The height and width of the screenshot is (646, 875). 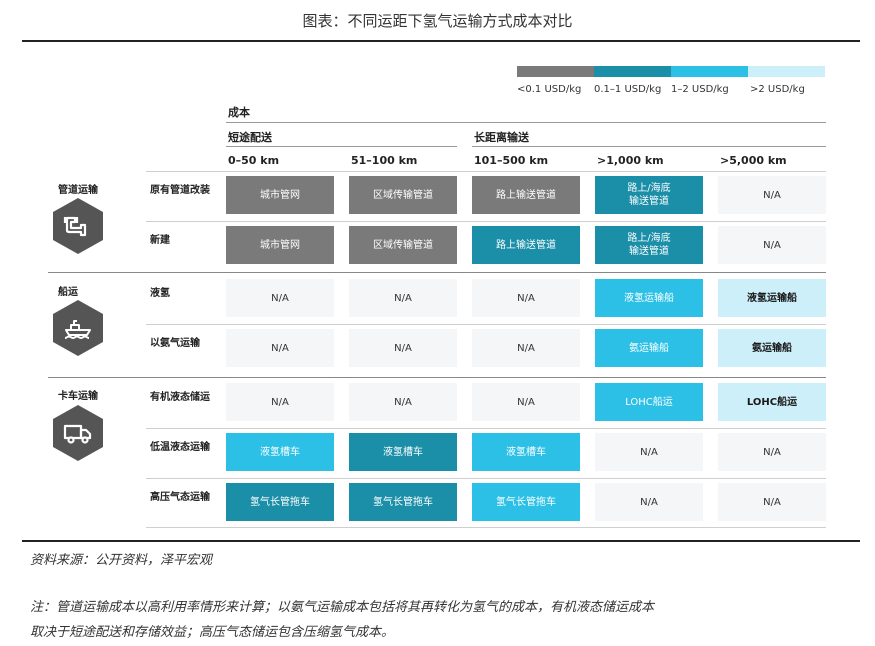 What do you see at coordinates (180, 190) in the screenshot?
I see `route-label: 原有管道改装` at bounding box center [180, 190].